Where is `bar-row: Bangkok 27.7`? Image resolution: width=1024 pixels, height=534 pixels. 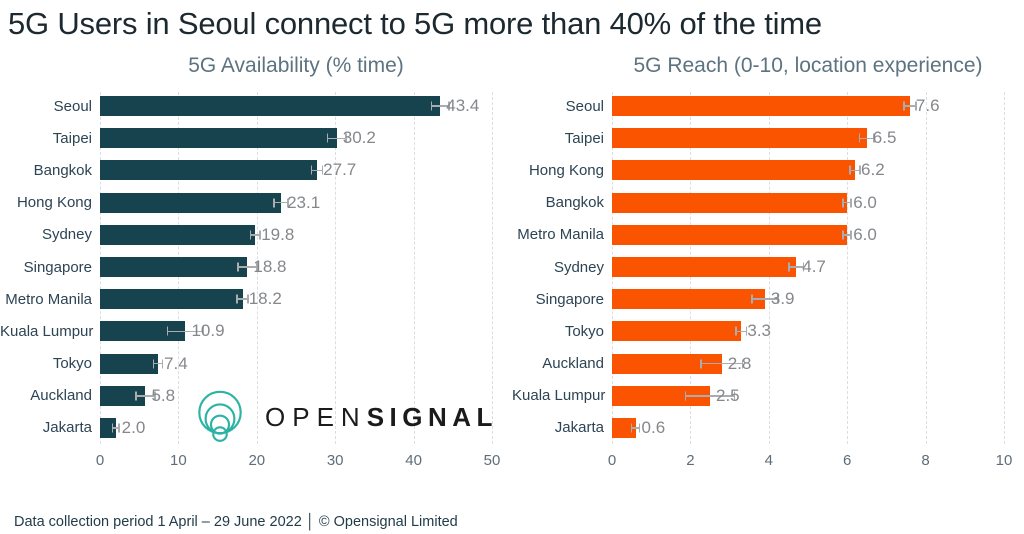 bar-row: Bangkok 27.7 is located at coordinates (256, 170).